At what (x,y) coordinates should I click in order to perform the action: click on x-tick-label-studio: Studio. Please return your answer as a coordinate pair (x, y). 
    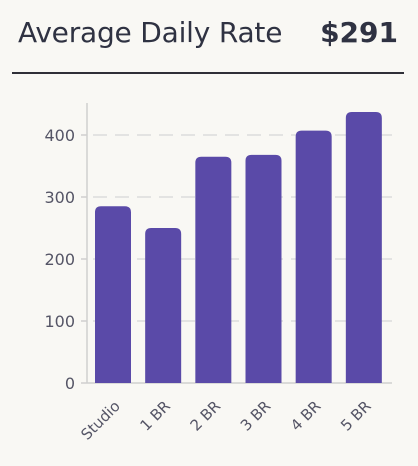
    Looking at the image, I should click on (100, 420).